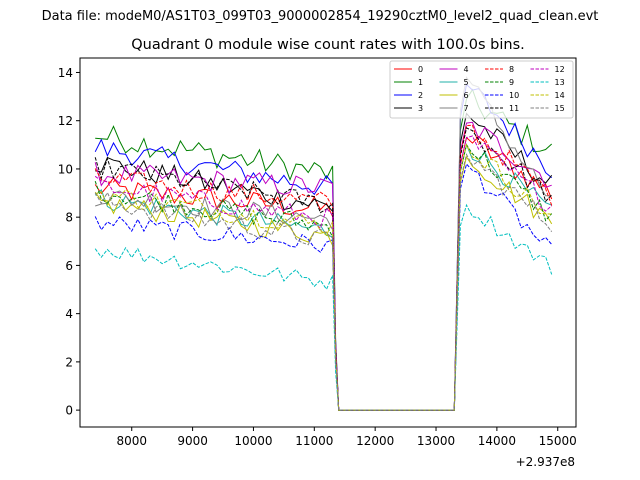  Describe the element at coordinates (420, 95) in the screenshot. I see `legend-label-2: 2` at that location.